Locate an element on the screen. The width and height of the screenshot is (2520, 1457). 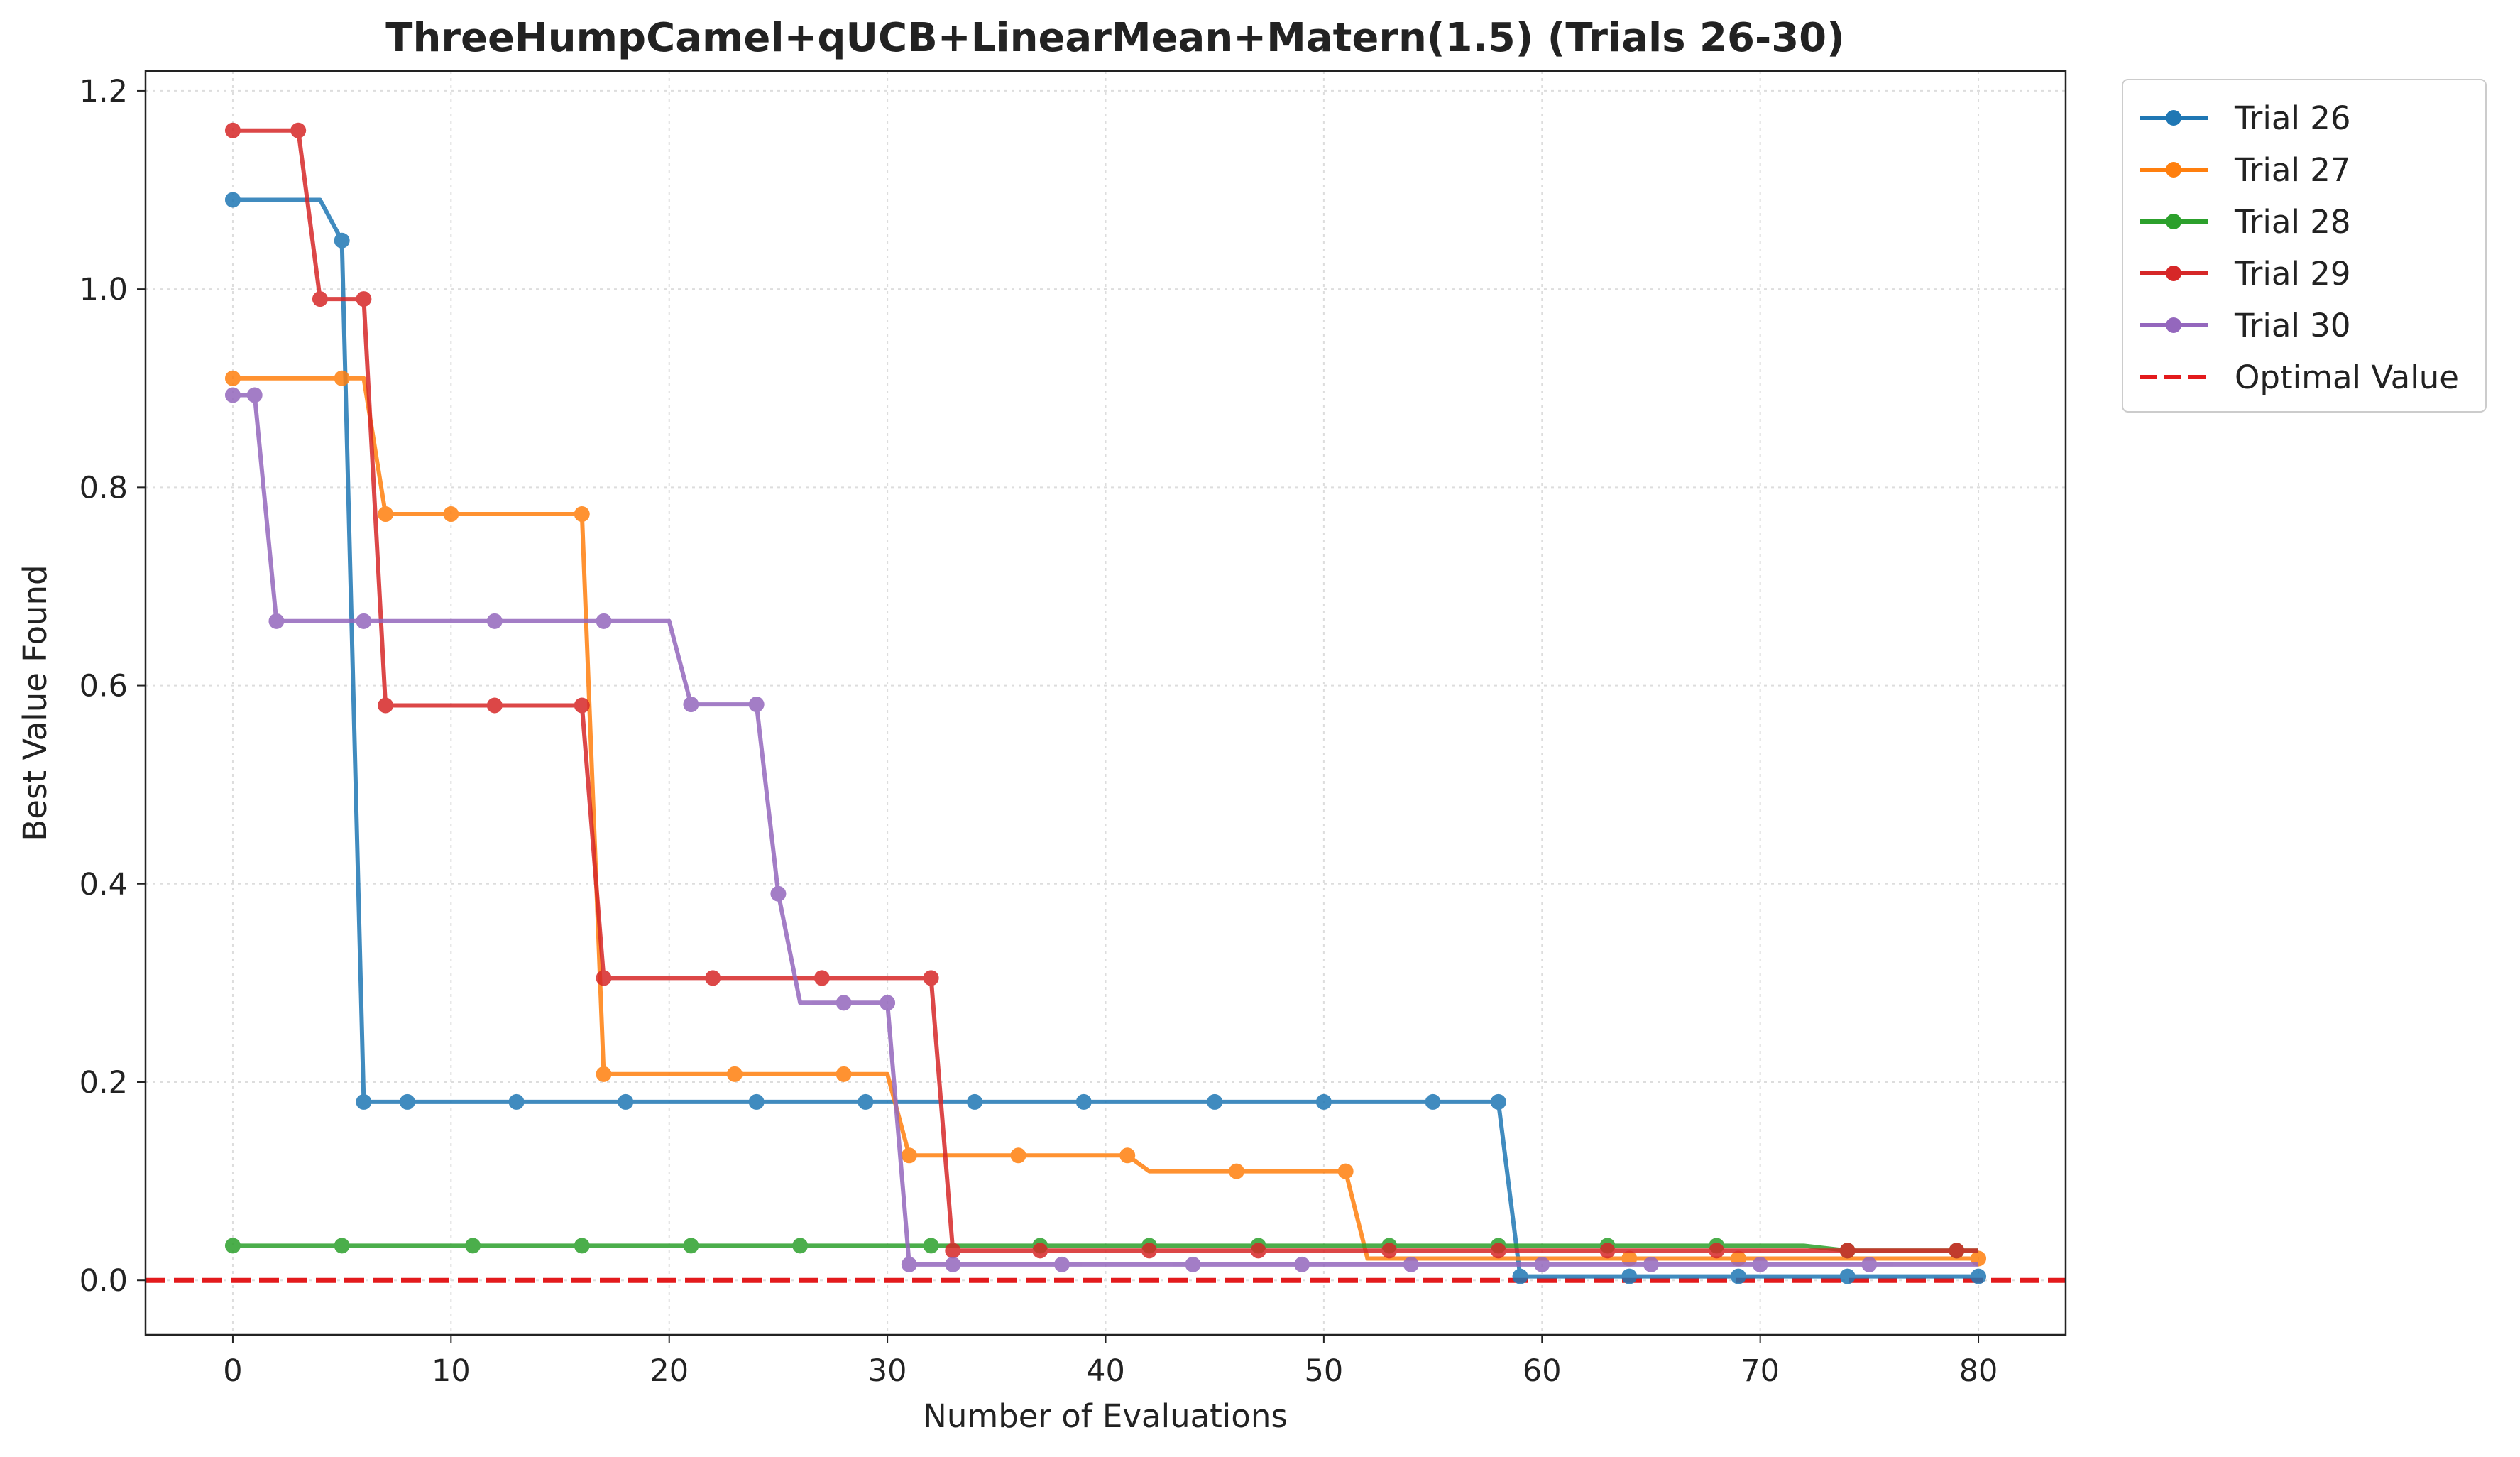
x-tick-label: 40 is located at coordinates (1106, 1371).